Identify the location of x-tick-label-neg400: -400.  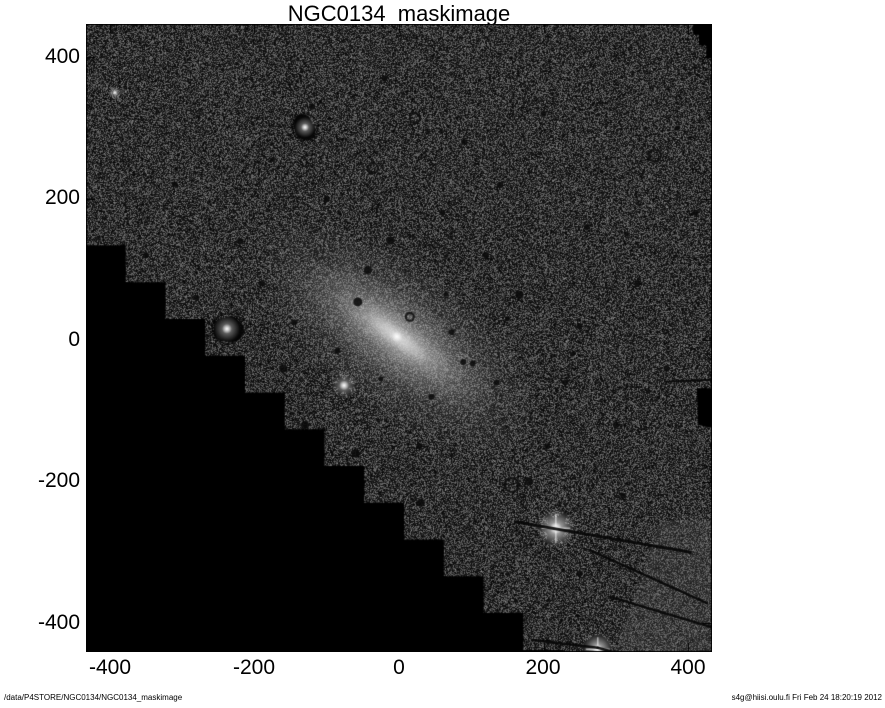
(110, 667).